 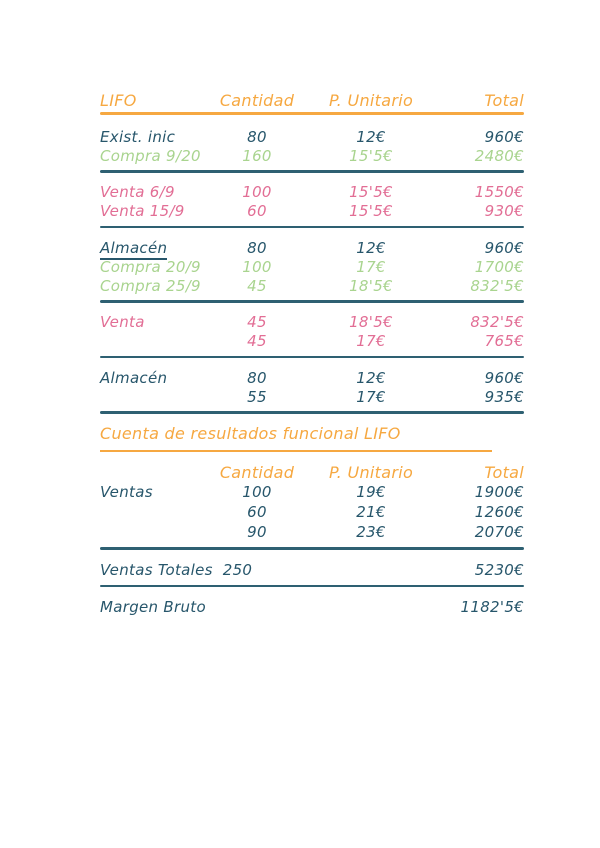 I want to click on row-label: Compra 25/9, so click(x=150, y=285).